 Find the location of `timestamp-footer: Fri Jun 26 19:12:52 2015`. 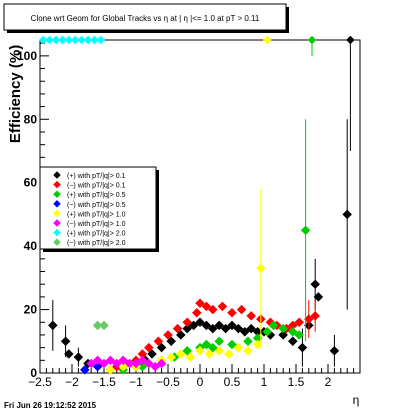

timestamp-footer: Fri Jun 26 19:12:52 2015 is located at coordinates (50, 405).